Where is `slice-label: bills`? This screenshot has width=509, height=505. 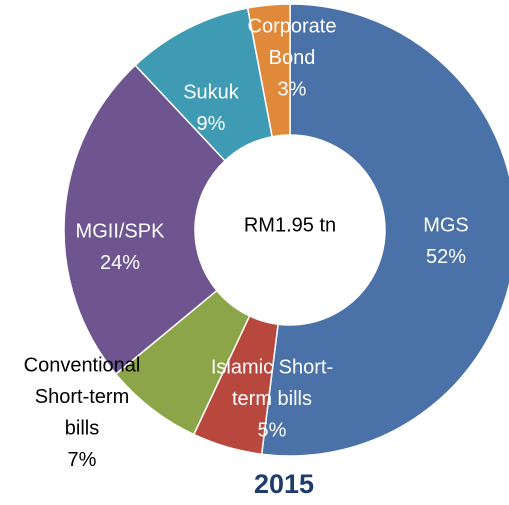 slice-label: bills is located at coordinates (82, 428).